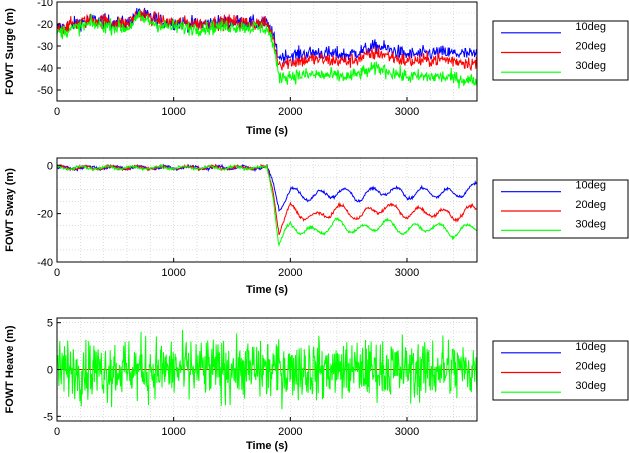  I want to click on plot-frame, so click(267, 51).